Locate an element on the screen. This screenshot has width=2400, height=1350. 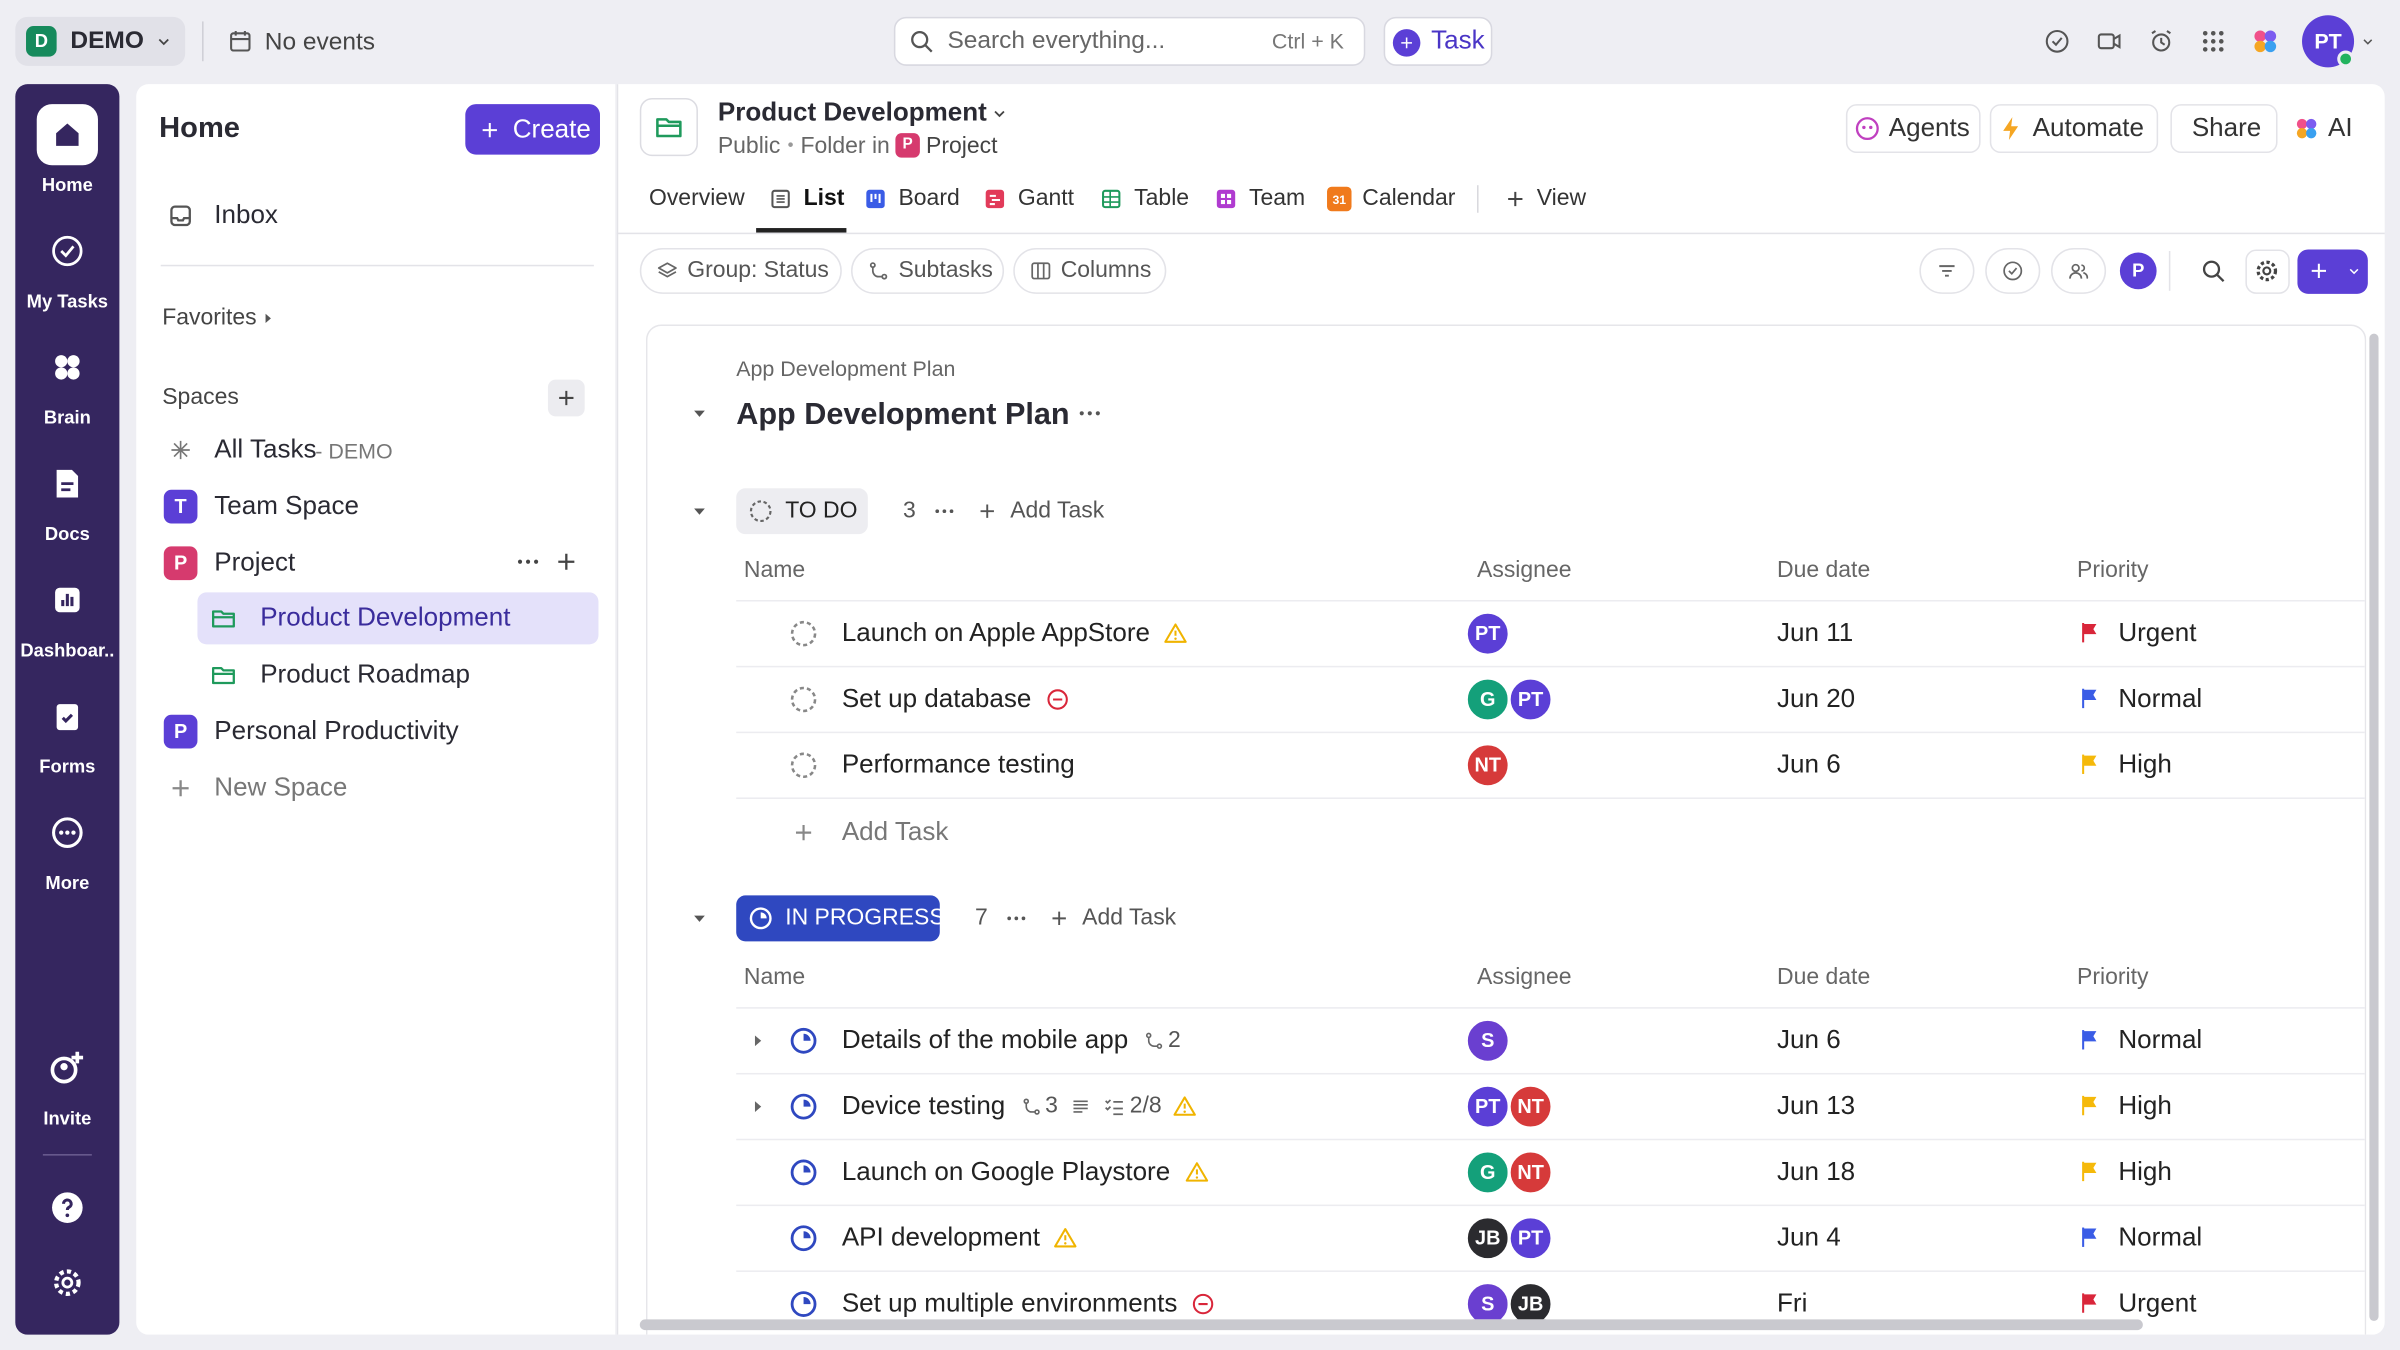
view-tab: Calendar is located at coordinates (1409, 198).